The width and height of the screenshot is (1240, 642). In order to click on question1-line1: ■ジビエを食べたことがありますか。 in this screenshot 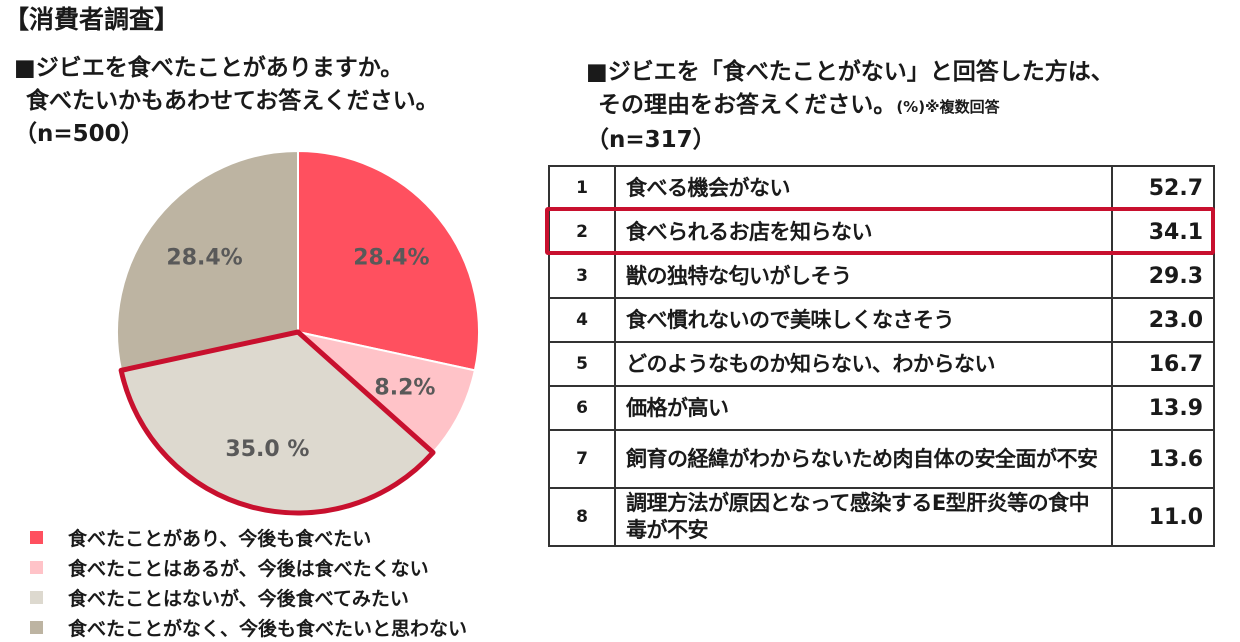, I will do `click(209, 68)`.